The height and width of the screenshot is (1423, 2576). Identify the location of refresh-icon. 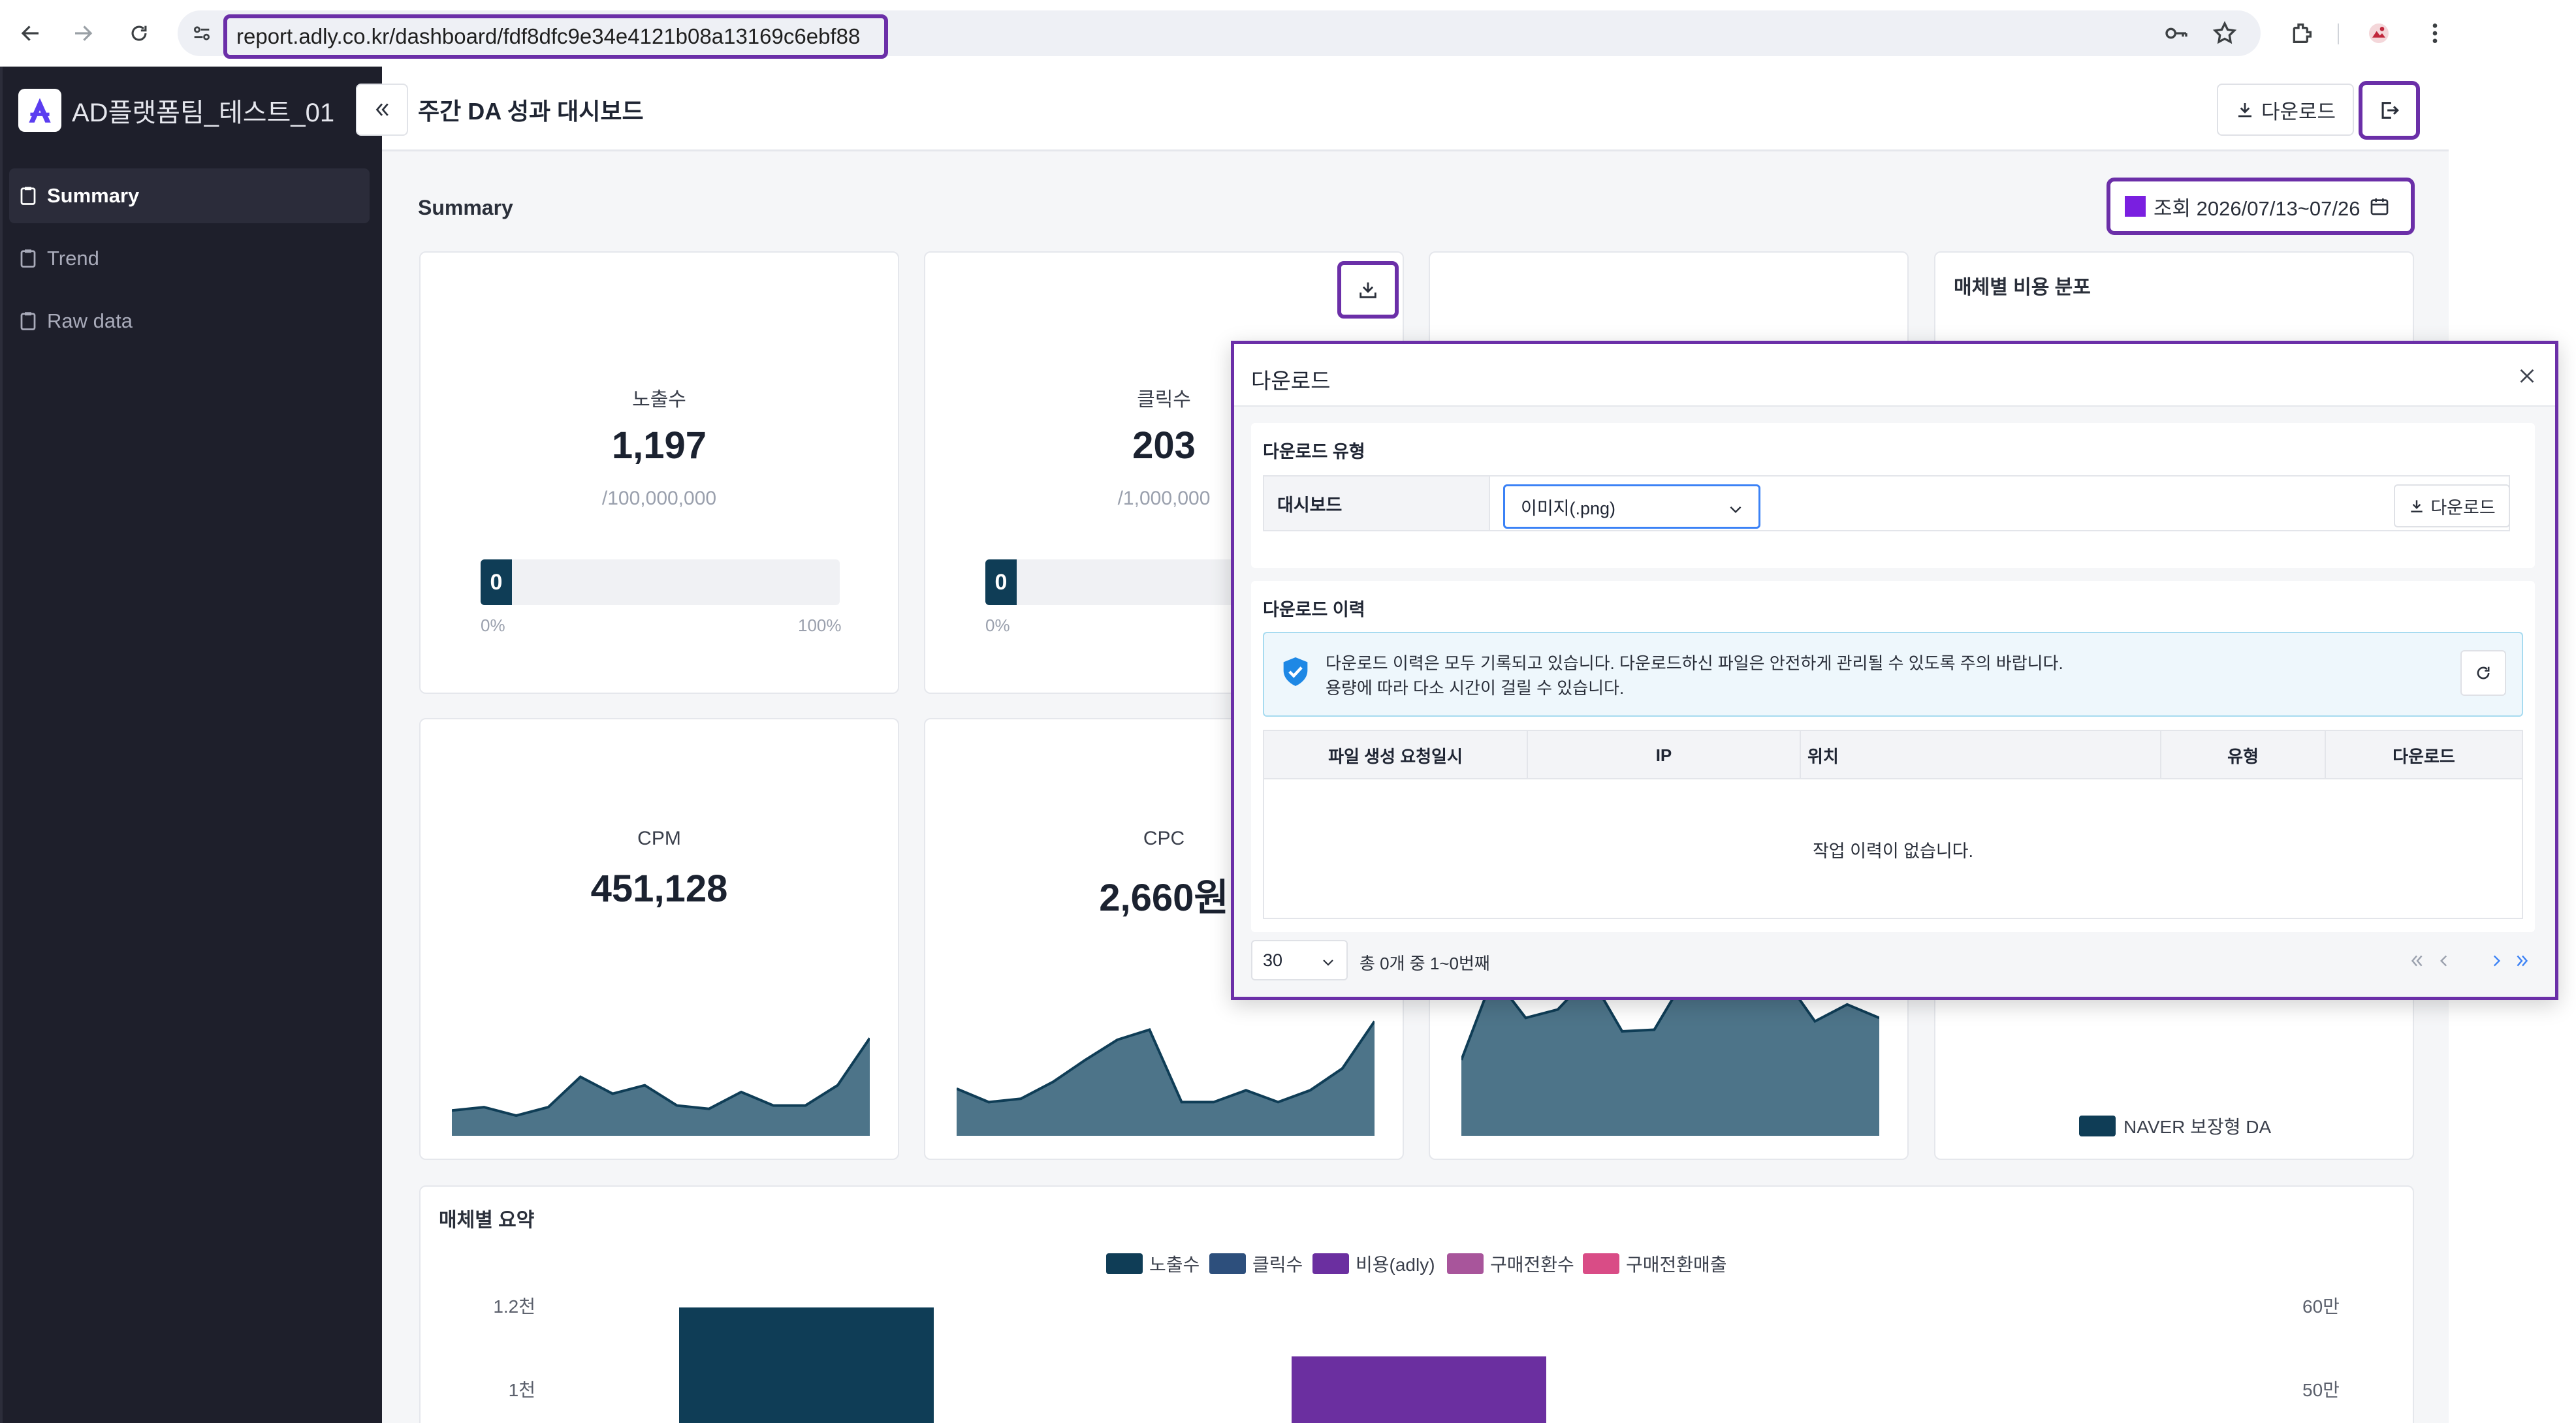
(2484, 673).